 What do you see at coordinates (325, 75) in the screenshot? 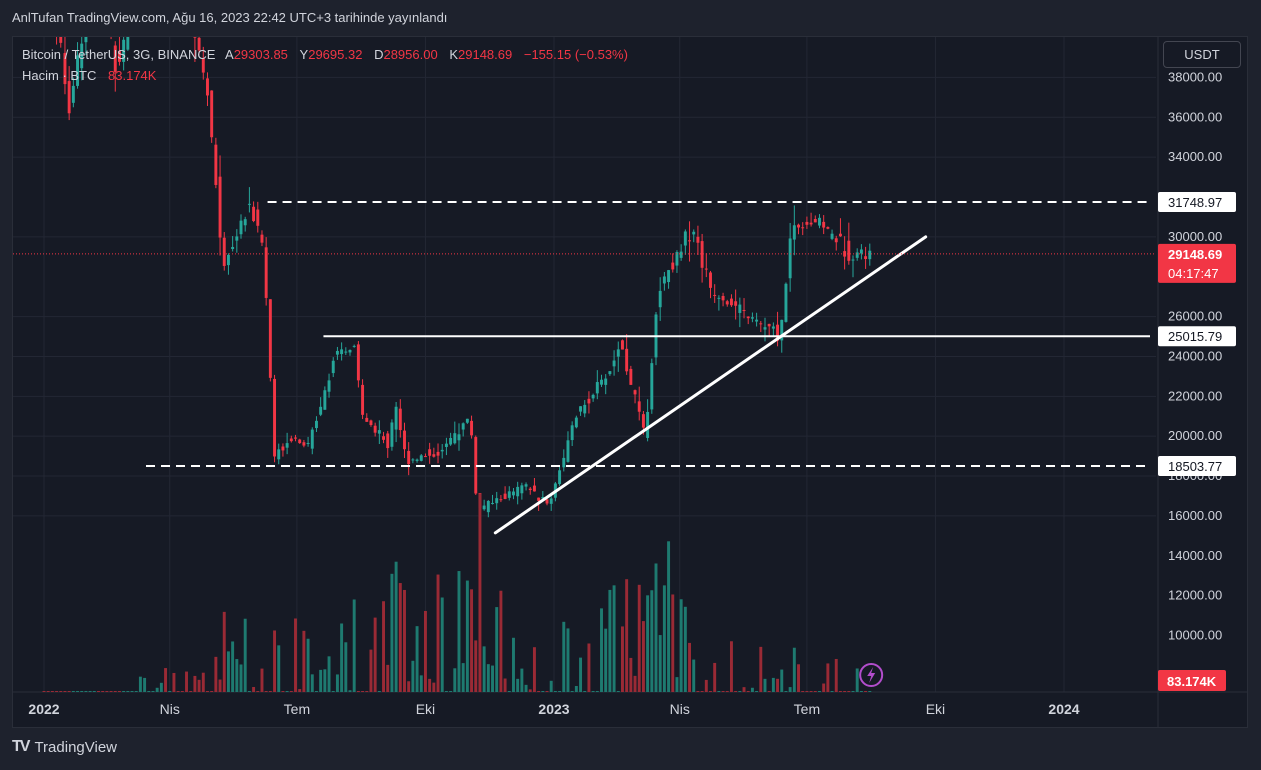
I see `volume-row: Hacim · BTC 83.174K` at bounding box center [325, 75].